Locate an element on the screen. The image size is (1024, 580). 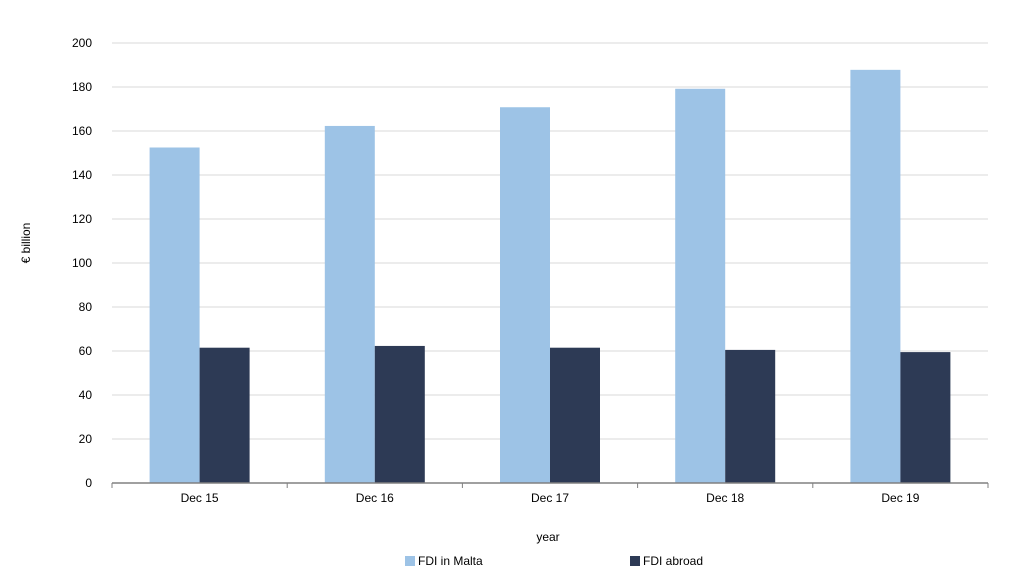
y-tick-label: 60 is located at coordinates (86, 351).